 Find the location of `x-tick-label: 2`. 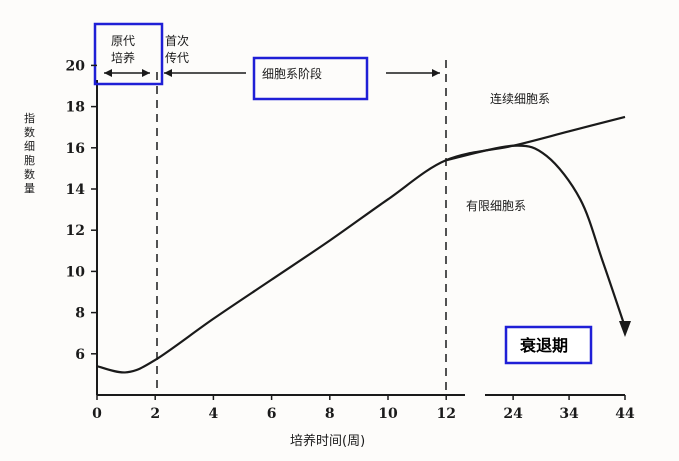

x-tick-label: 2 is located at coordinates (155, 414).